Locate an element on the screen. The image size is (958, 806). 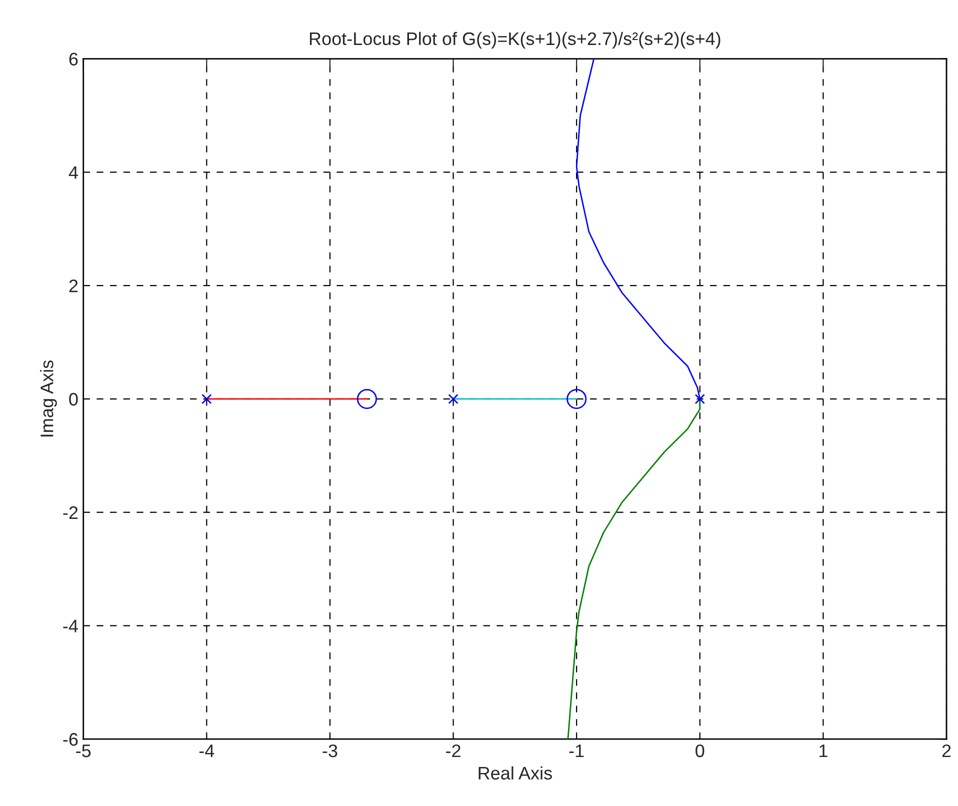
y-axis-title: Imag Axis is located at coordinates (48, 398).